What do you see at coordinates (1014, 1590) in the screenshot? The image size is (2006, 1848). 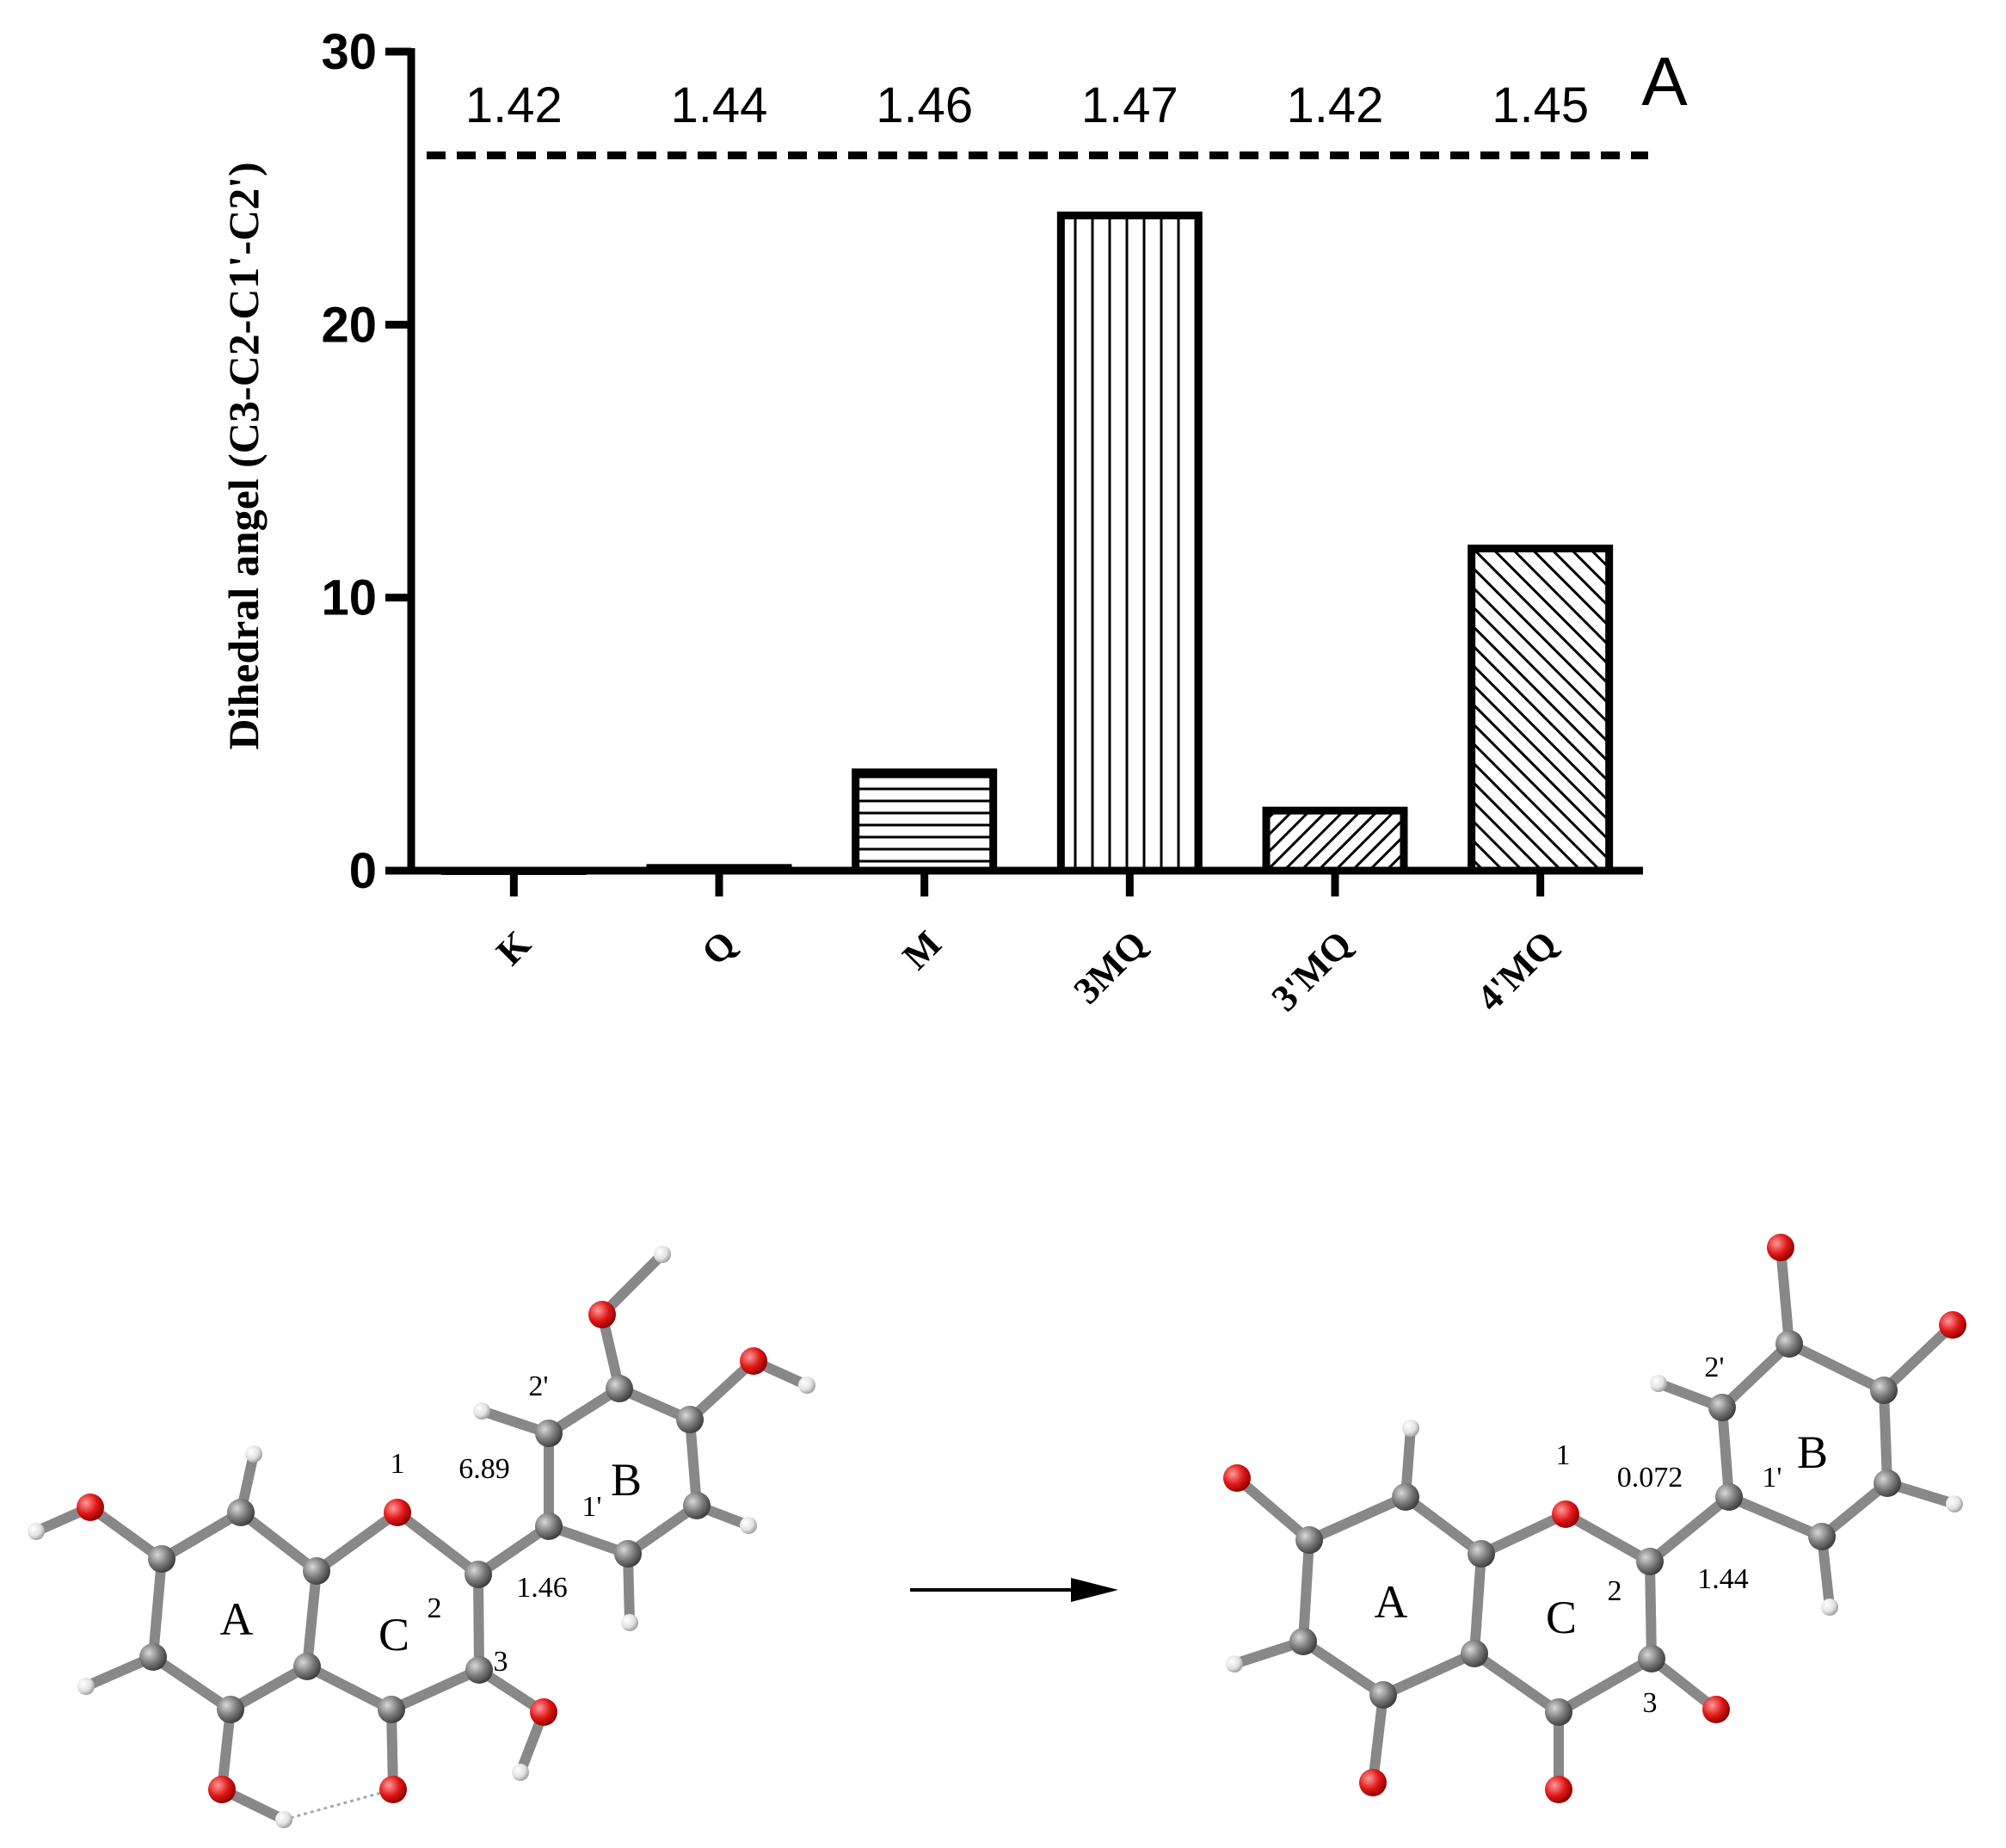 I see `reaction-arrow` at bounding box center [1014, 1590].